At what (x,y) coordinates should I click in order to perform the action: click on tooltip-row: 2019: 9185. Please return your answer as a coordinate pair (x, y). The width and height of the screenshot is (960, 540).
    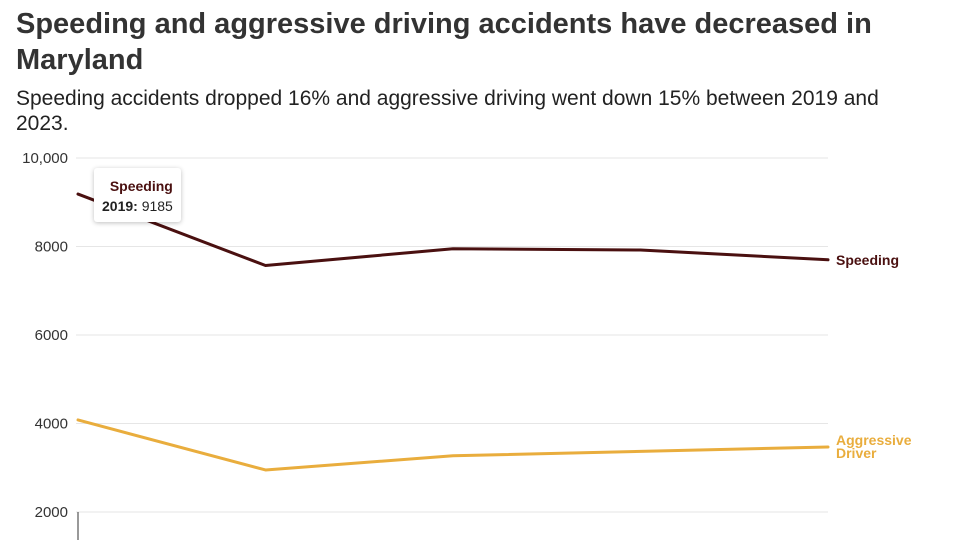
    Looking at the image, I should click on (137, 206).